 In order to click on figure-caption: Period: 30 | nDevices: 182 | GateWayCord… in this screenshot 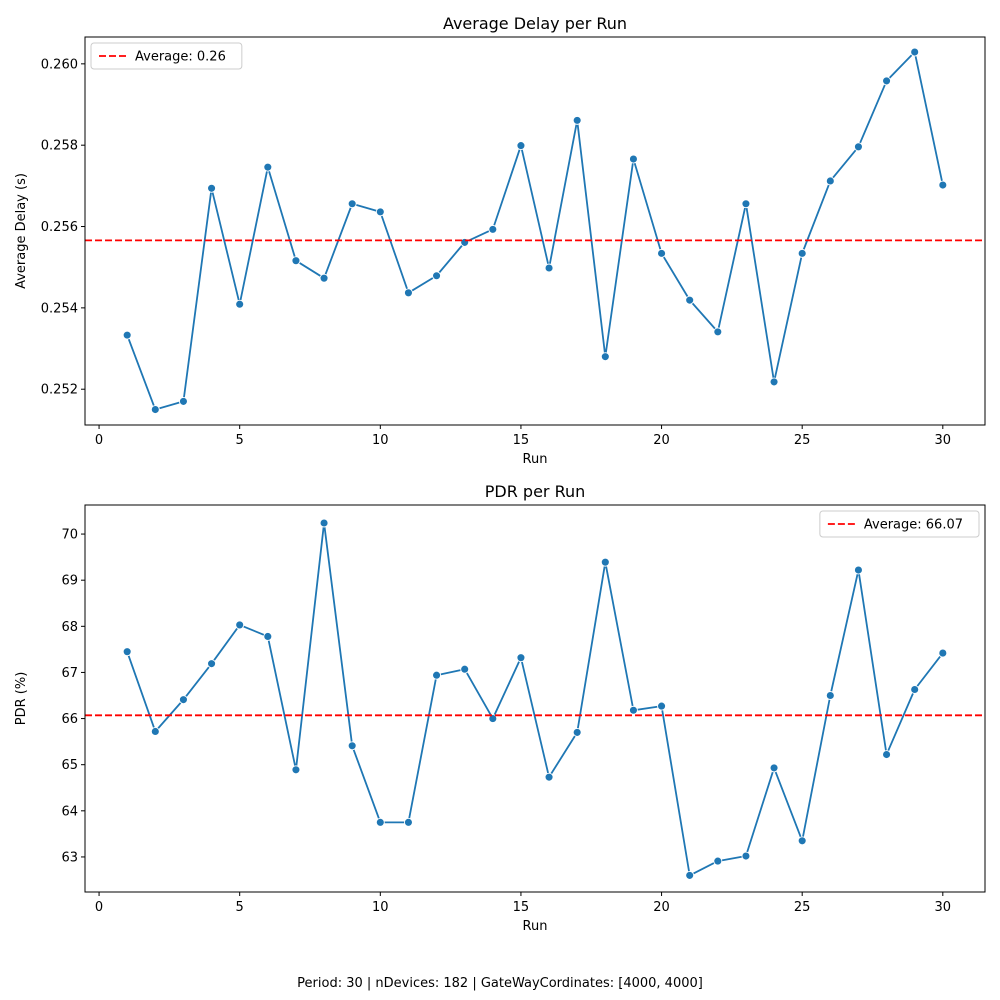, I will do `click(500, 983)`.